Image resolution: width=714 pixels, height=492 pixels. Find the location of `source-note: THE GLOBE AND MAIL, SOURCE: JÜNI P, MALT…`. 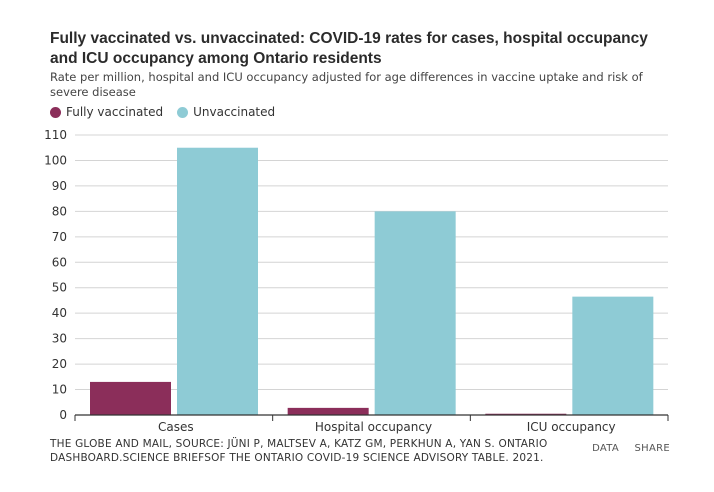

source-note: THE GLOBE AND MAIL, SOURCE: JÜNI P, MALT… is located at coordinates (299, 451).